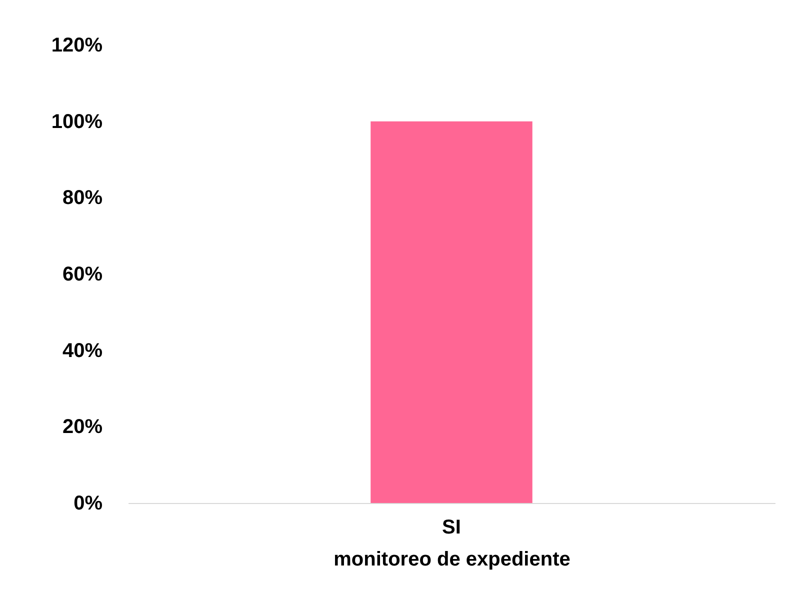  I want to click on y-tick-label: 80%, so click(82, 198).